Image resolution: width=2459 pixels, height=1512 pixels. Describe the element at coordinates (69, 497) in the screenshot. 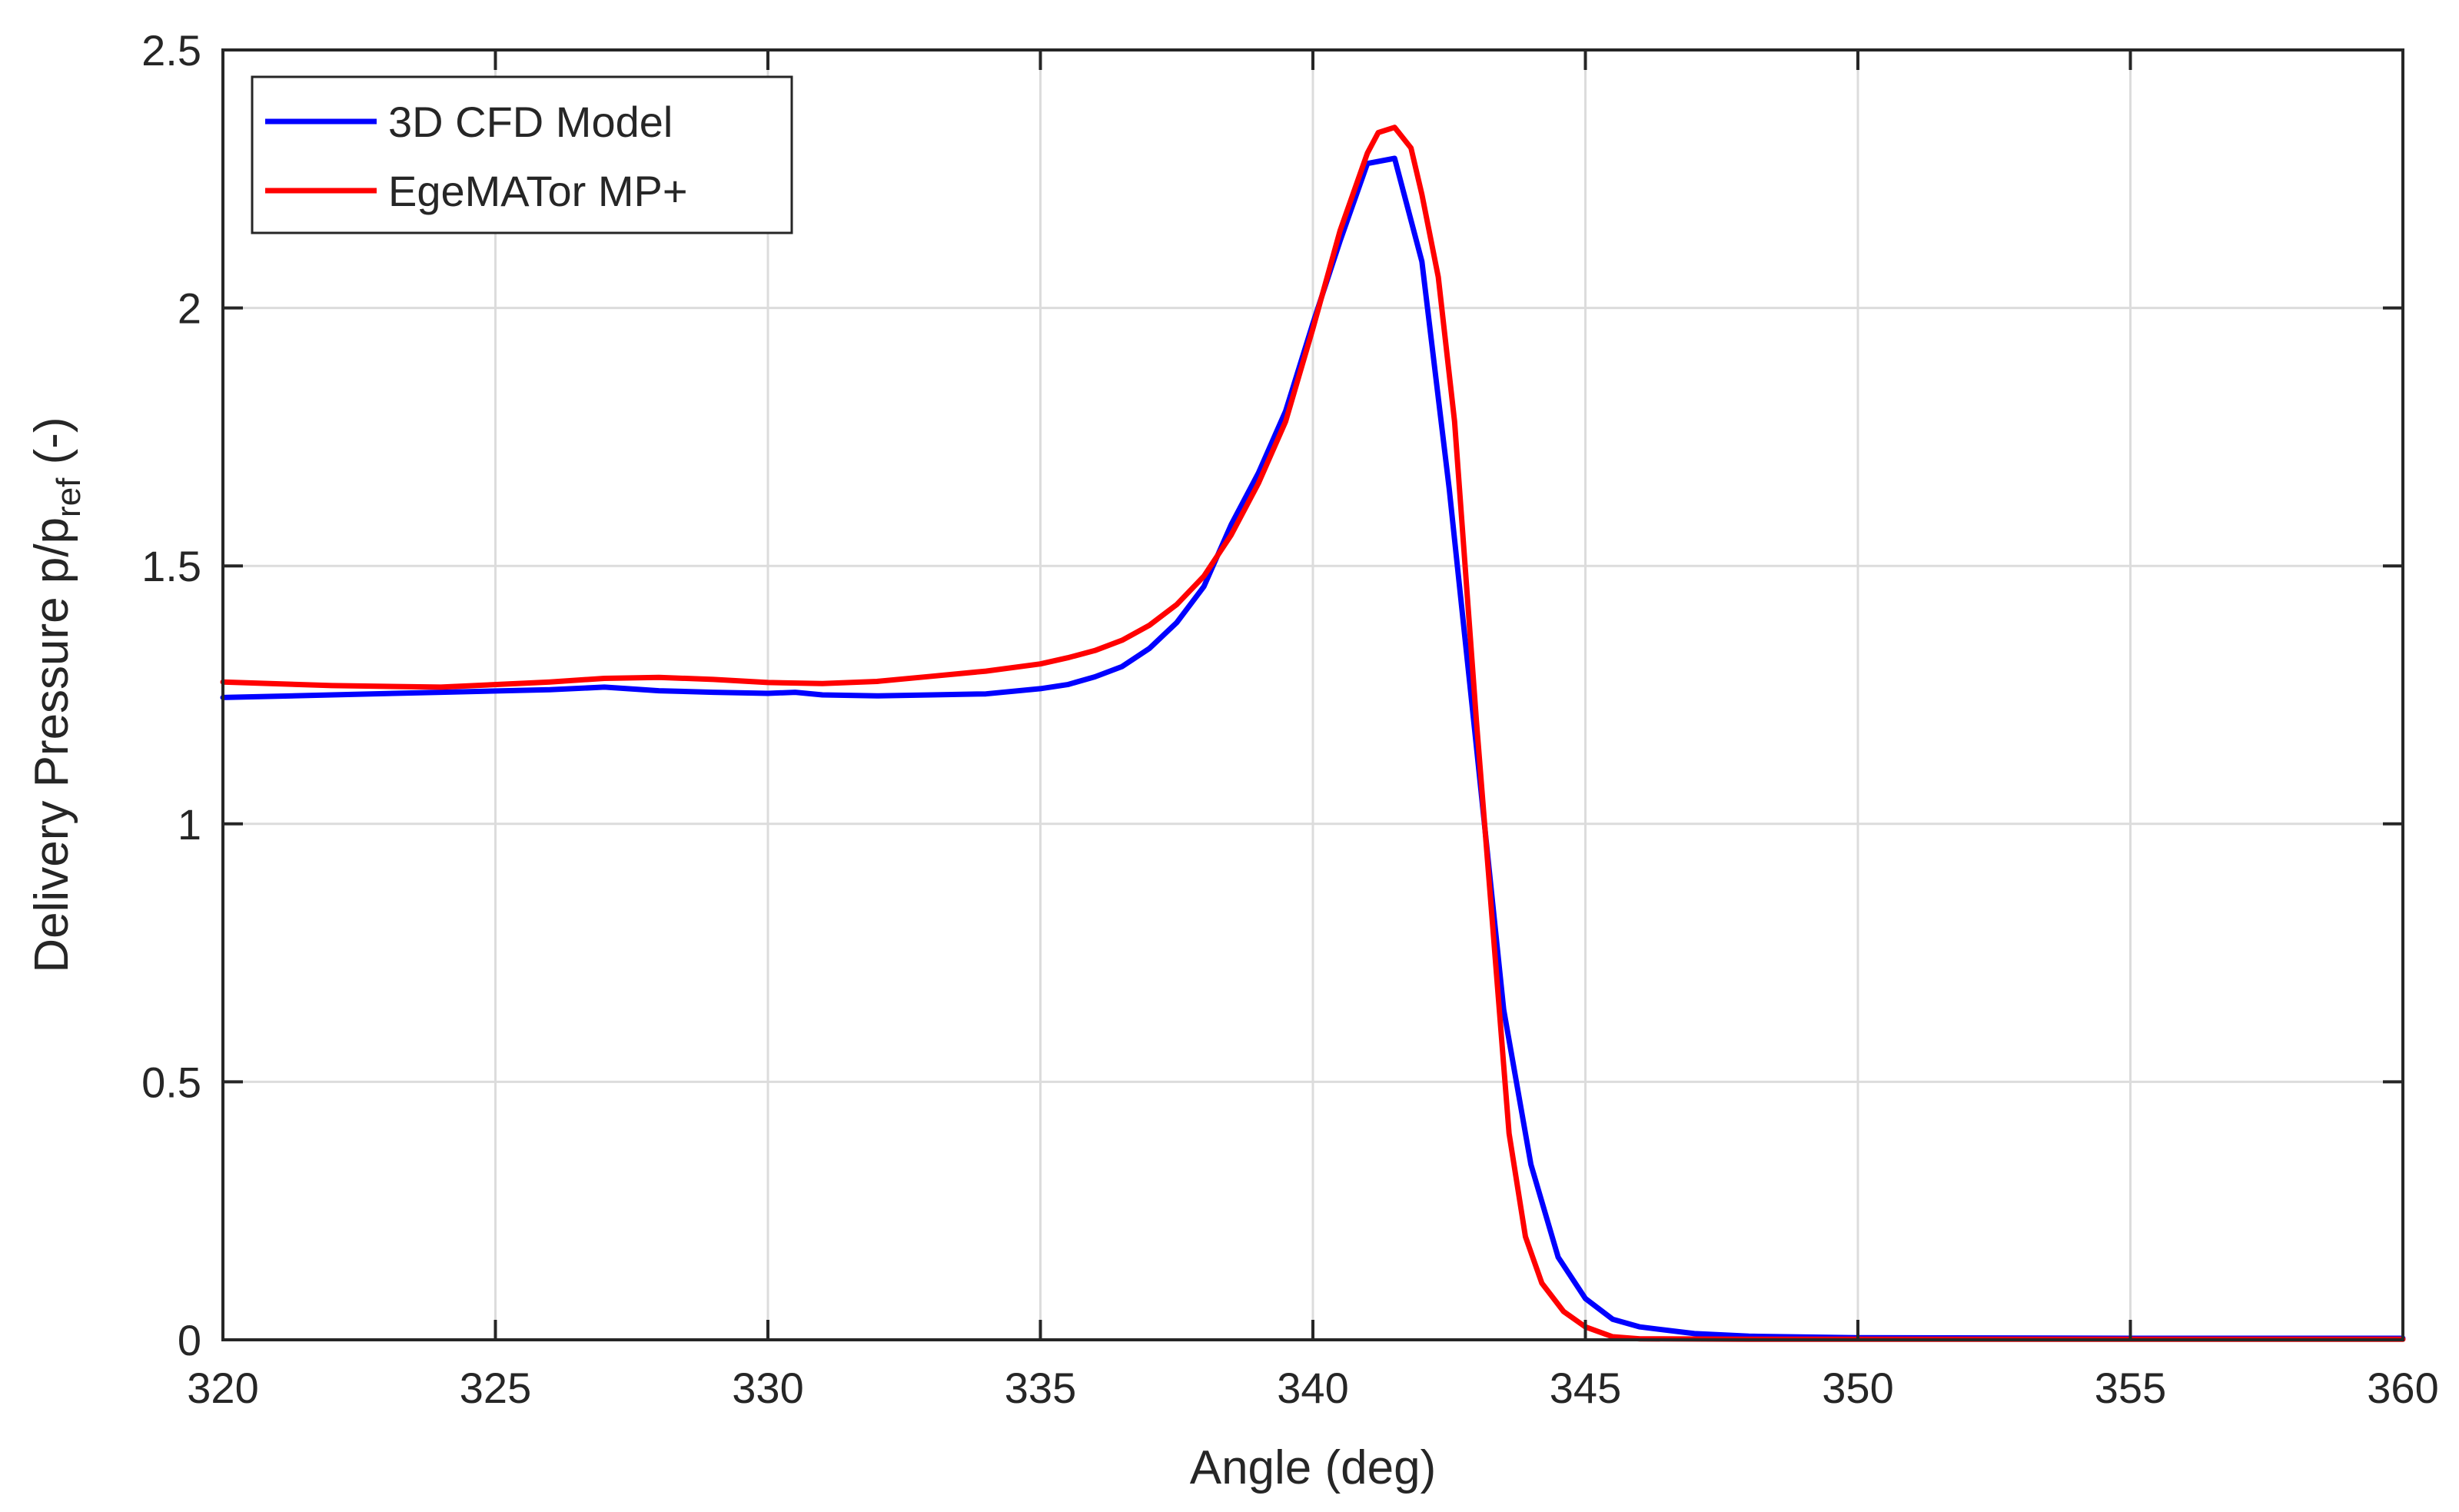

I see `y-axis-title-subscript: ref` at that location.